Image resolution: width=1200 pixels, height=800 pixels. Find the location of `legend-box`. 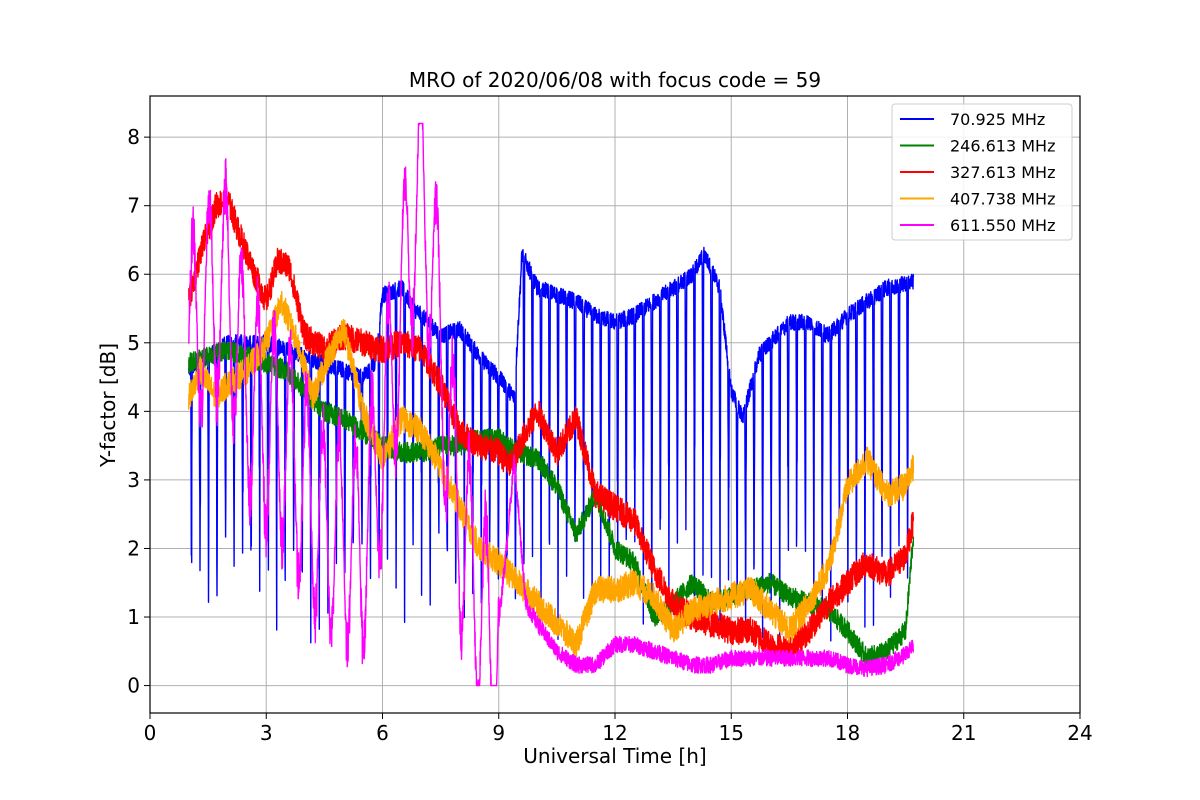

legend-box is located at coordinates (982, 172).